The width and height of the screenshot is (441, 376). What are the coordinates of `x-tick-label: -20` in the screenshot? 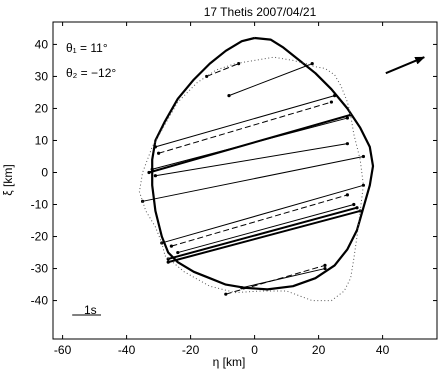 It's located at (191, 350).